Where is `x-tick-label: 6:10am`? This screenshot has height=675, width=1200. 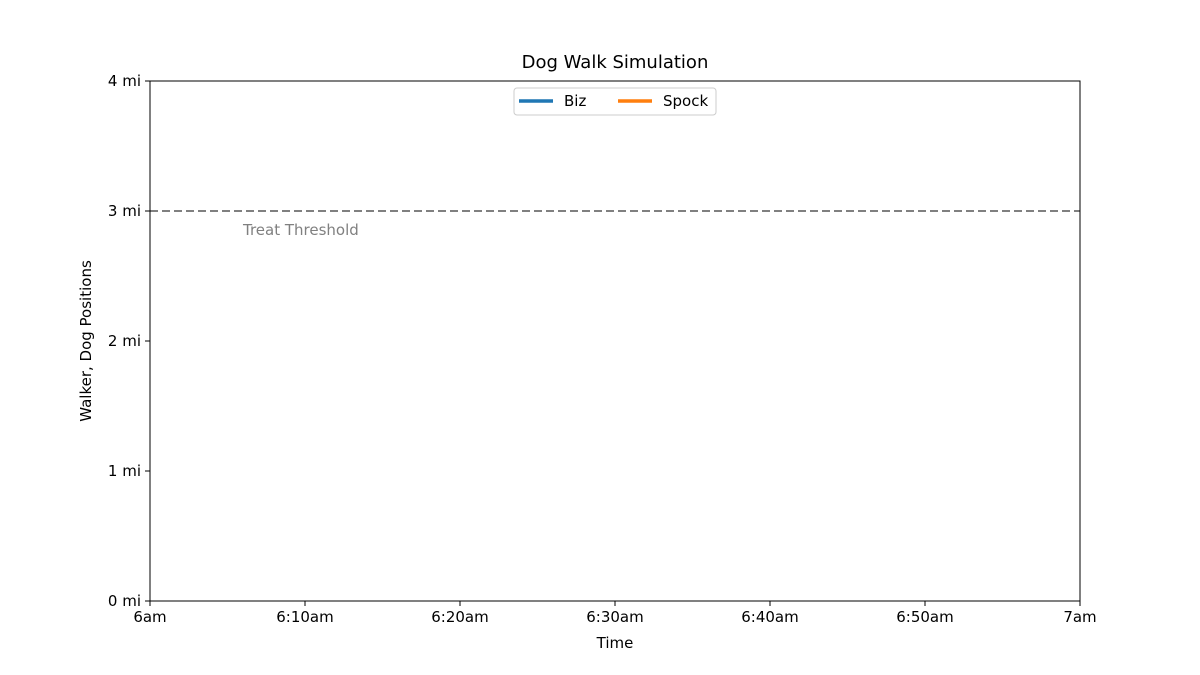 x-tick-label: 6:10am is located at coordinates (305, 617).